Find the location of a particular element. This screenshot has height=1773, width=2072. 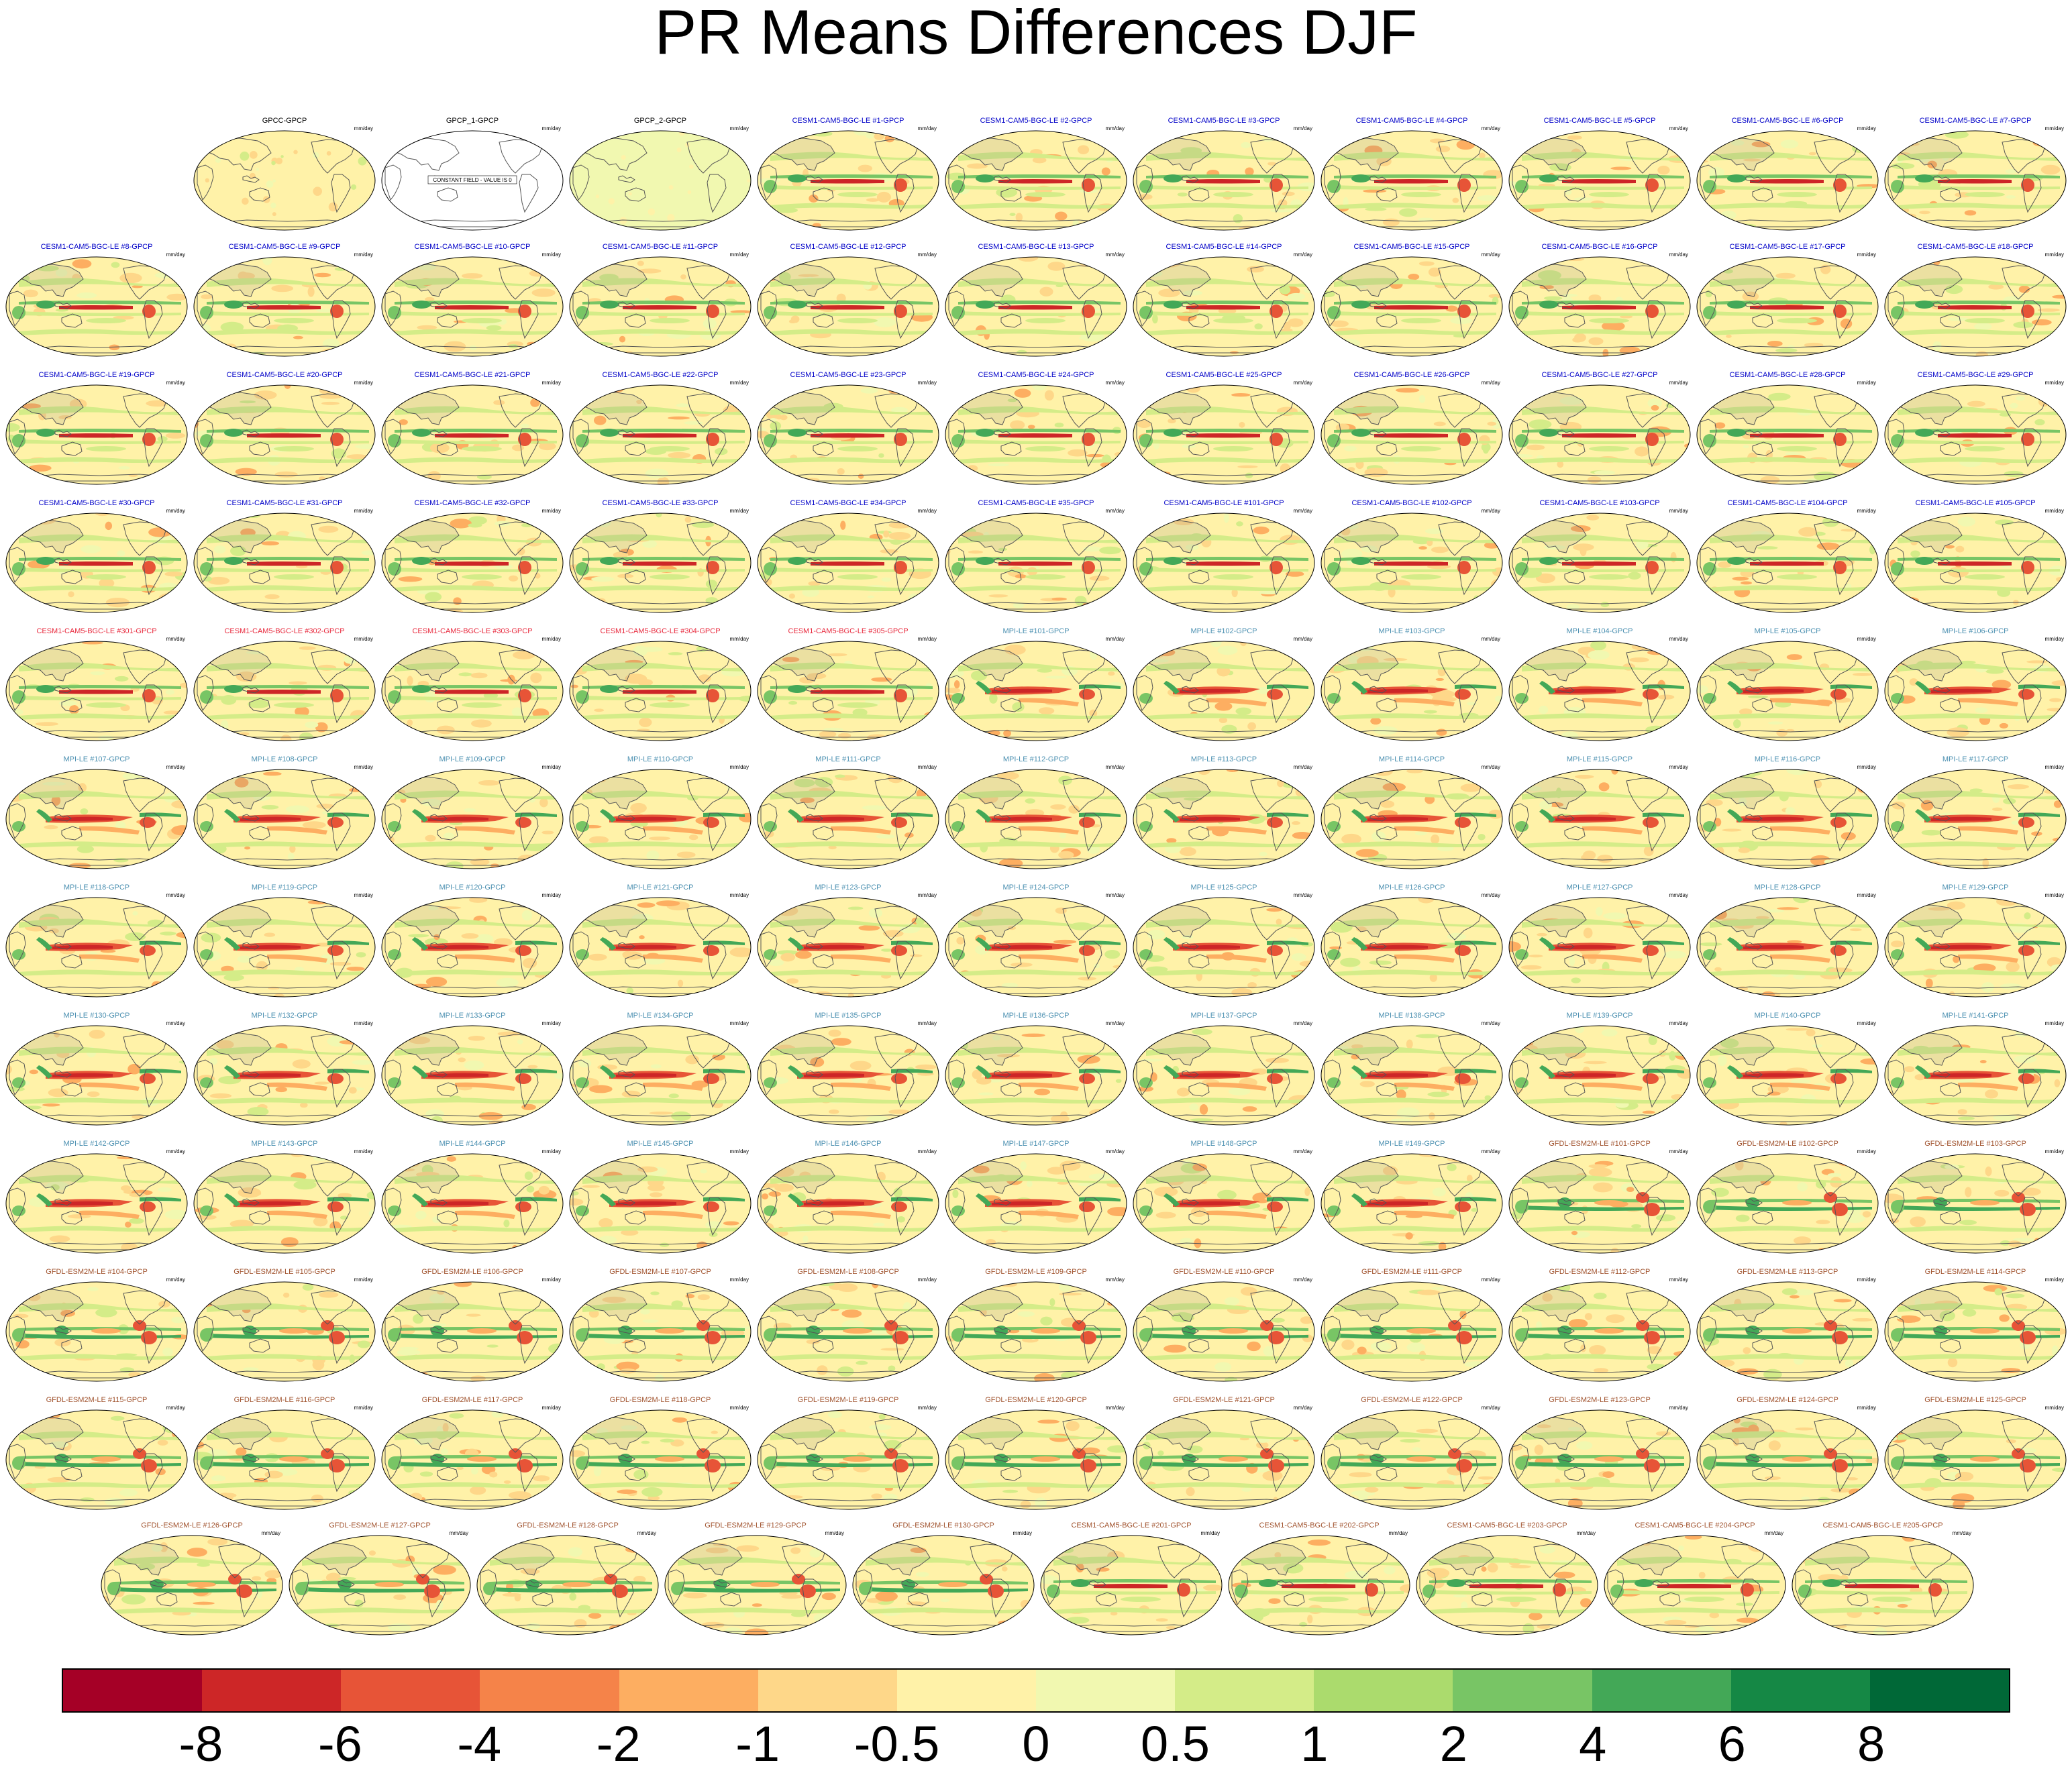

panel-title: CESM1-CAM5-BGC-LE #304-GPCP is located at coordinates (660, 631).